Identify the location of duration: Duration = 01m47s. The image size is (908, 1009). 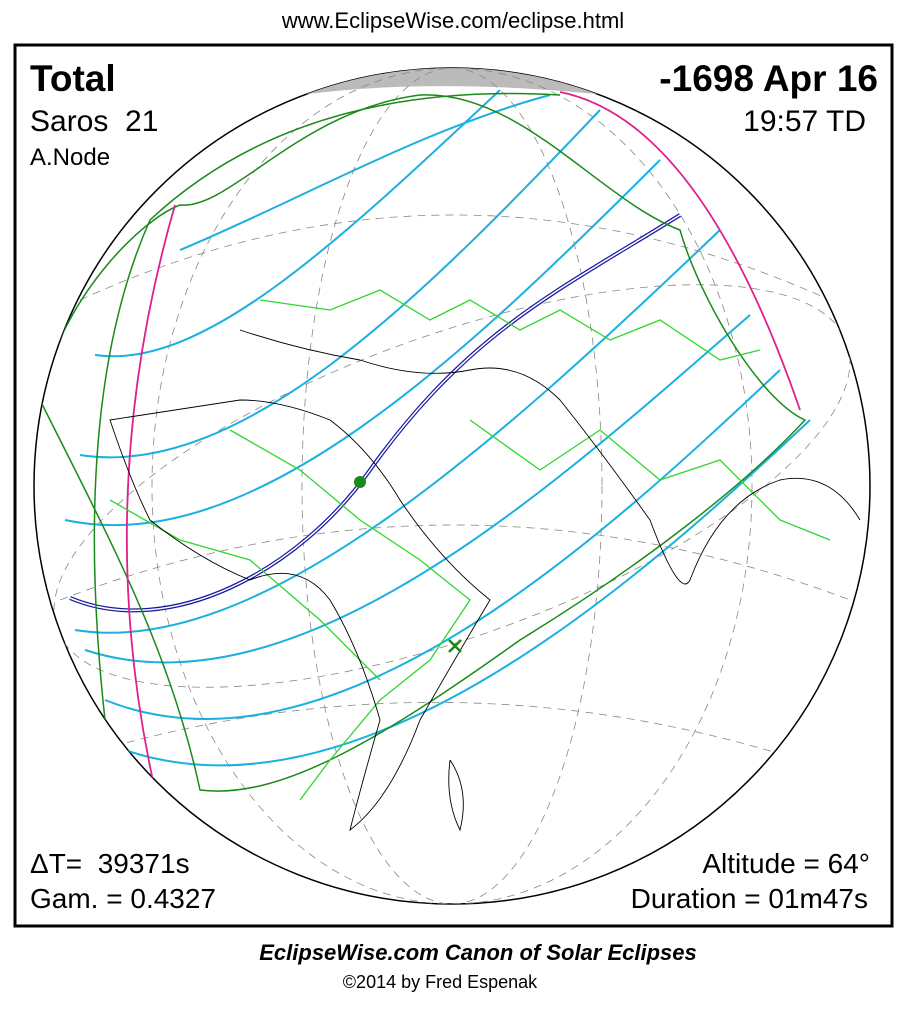
(749, 898).